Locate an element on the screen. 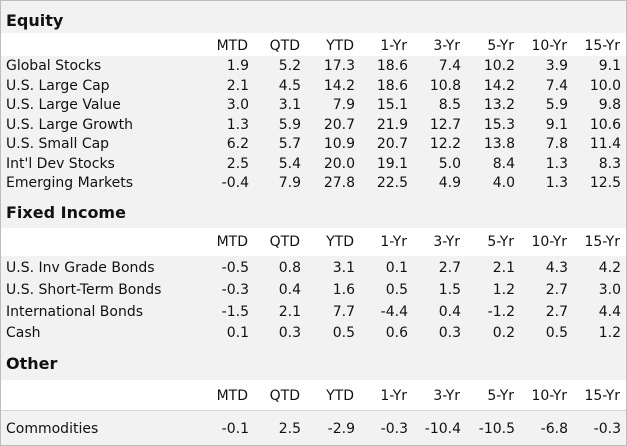  cell-value: -0.1 is located at coordinates (235, 429).